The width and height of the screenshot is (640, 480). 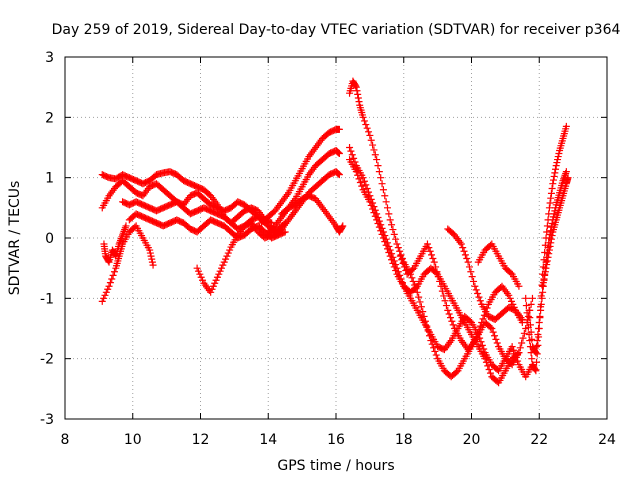 I want to click on series-track-a, so click(x=183, y=197).